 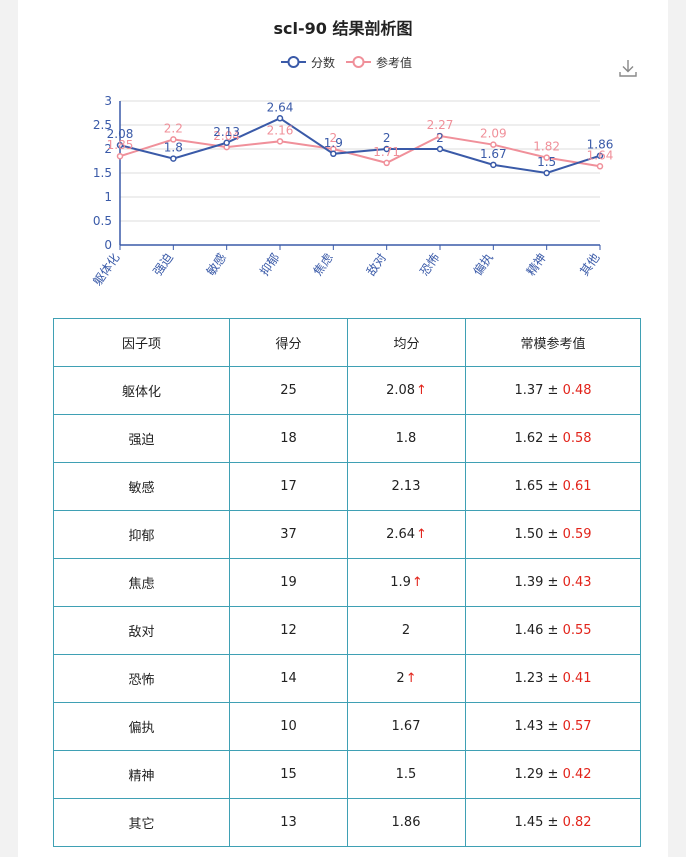 I want to click on factor-norm-mean: 1.39 ±, so click(x=536, y=582).